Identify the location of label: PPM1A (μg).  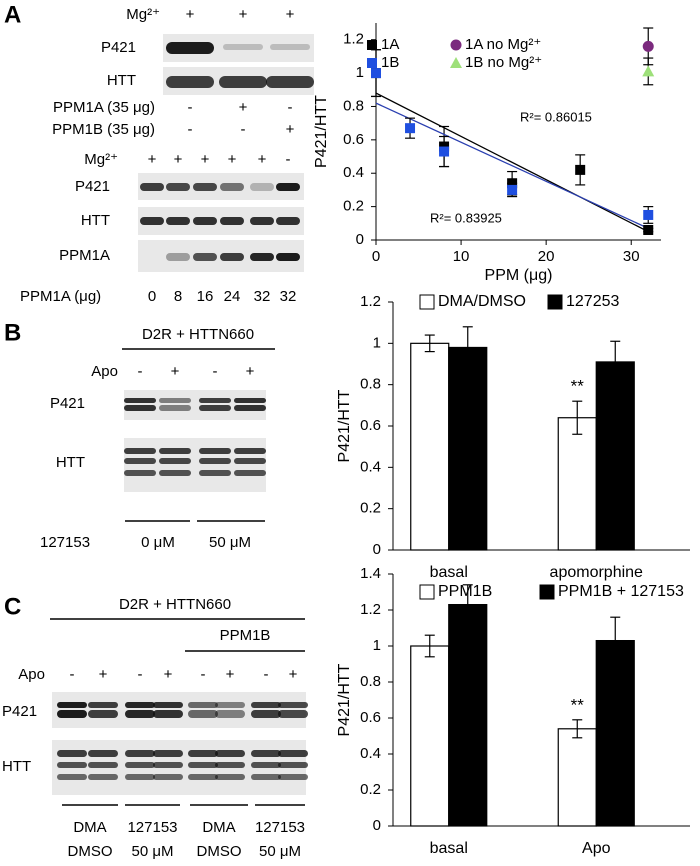
(60, 296).